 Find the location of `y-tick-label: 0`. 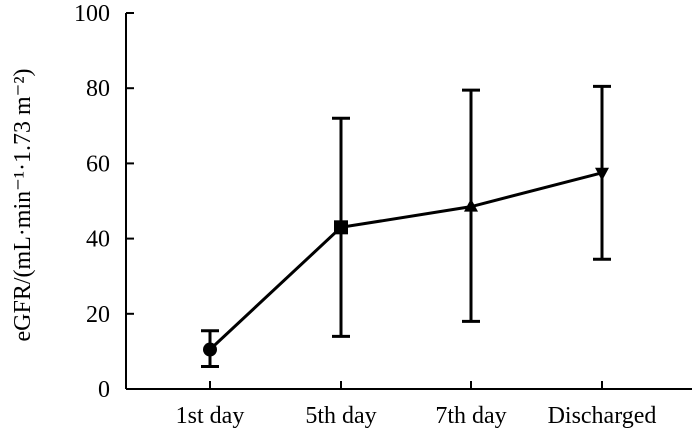

y-tick-label: 0 is located at coordinates (104, 390).